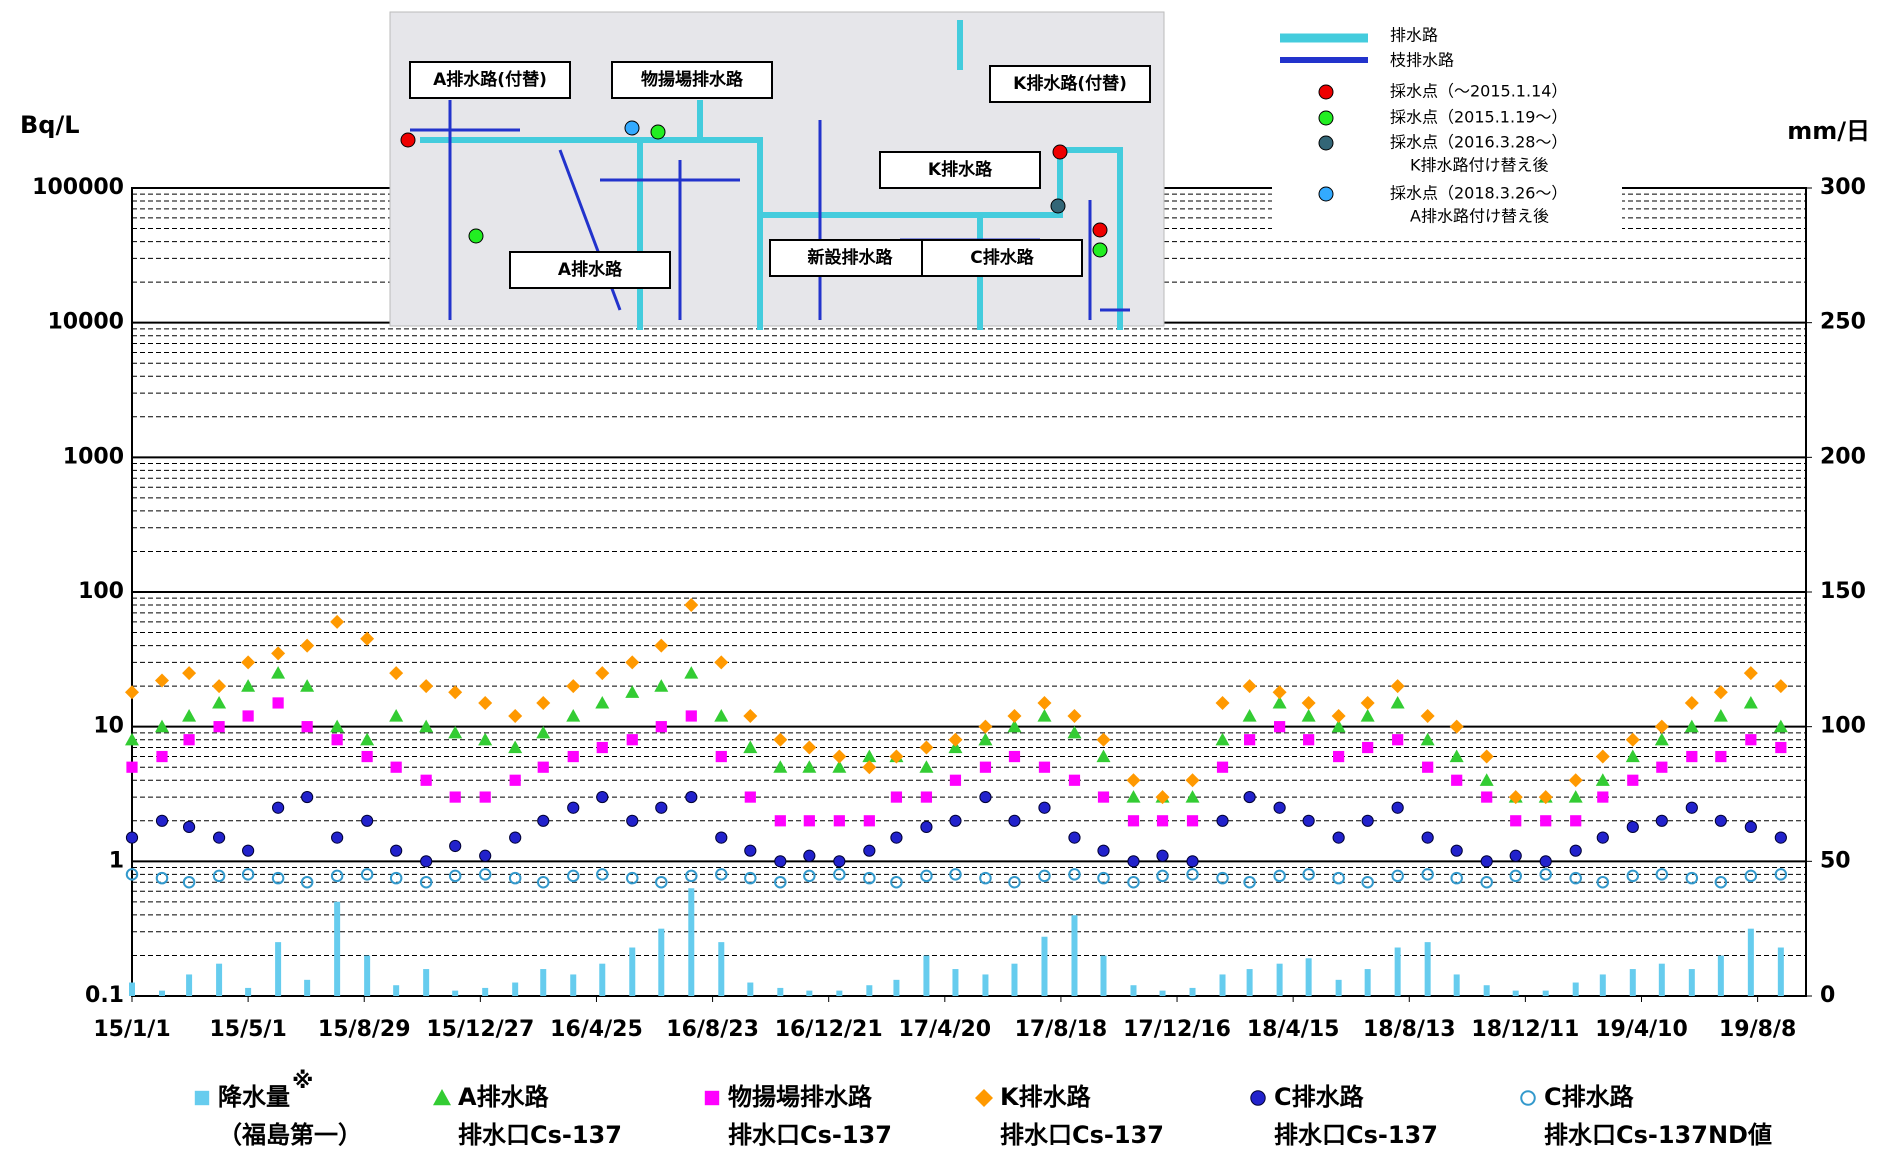 Image resolution: width=1880 pixels, height=1151 pixels. I want to click on y-tick-label: 100000, so click(78, 187).